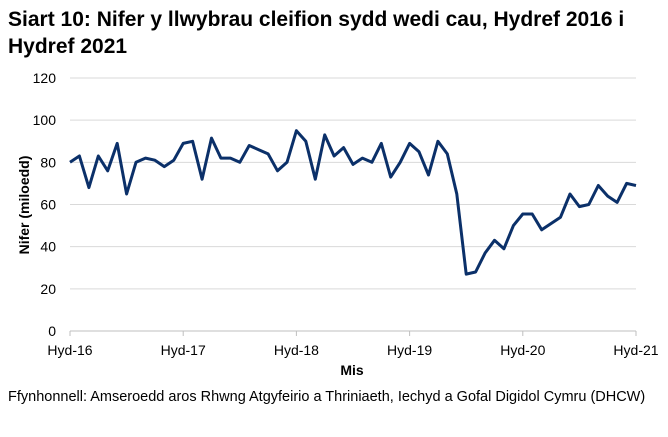 The image size is (668, 437). I want to click on x-tick-label: Hyd-18, so click(296, 350).